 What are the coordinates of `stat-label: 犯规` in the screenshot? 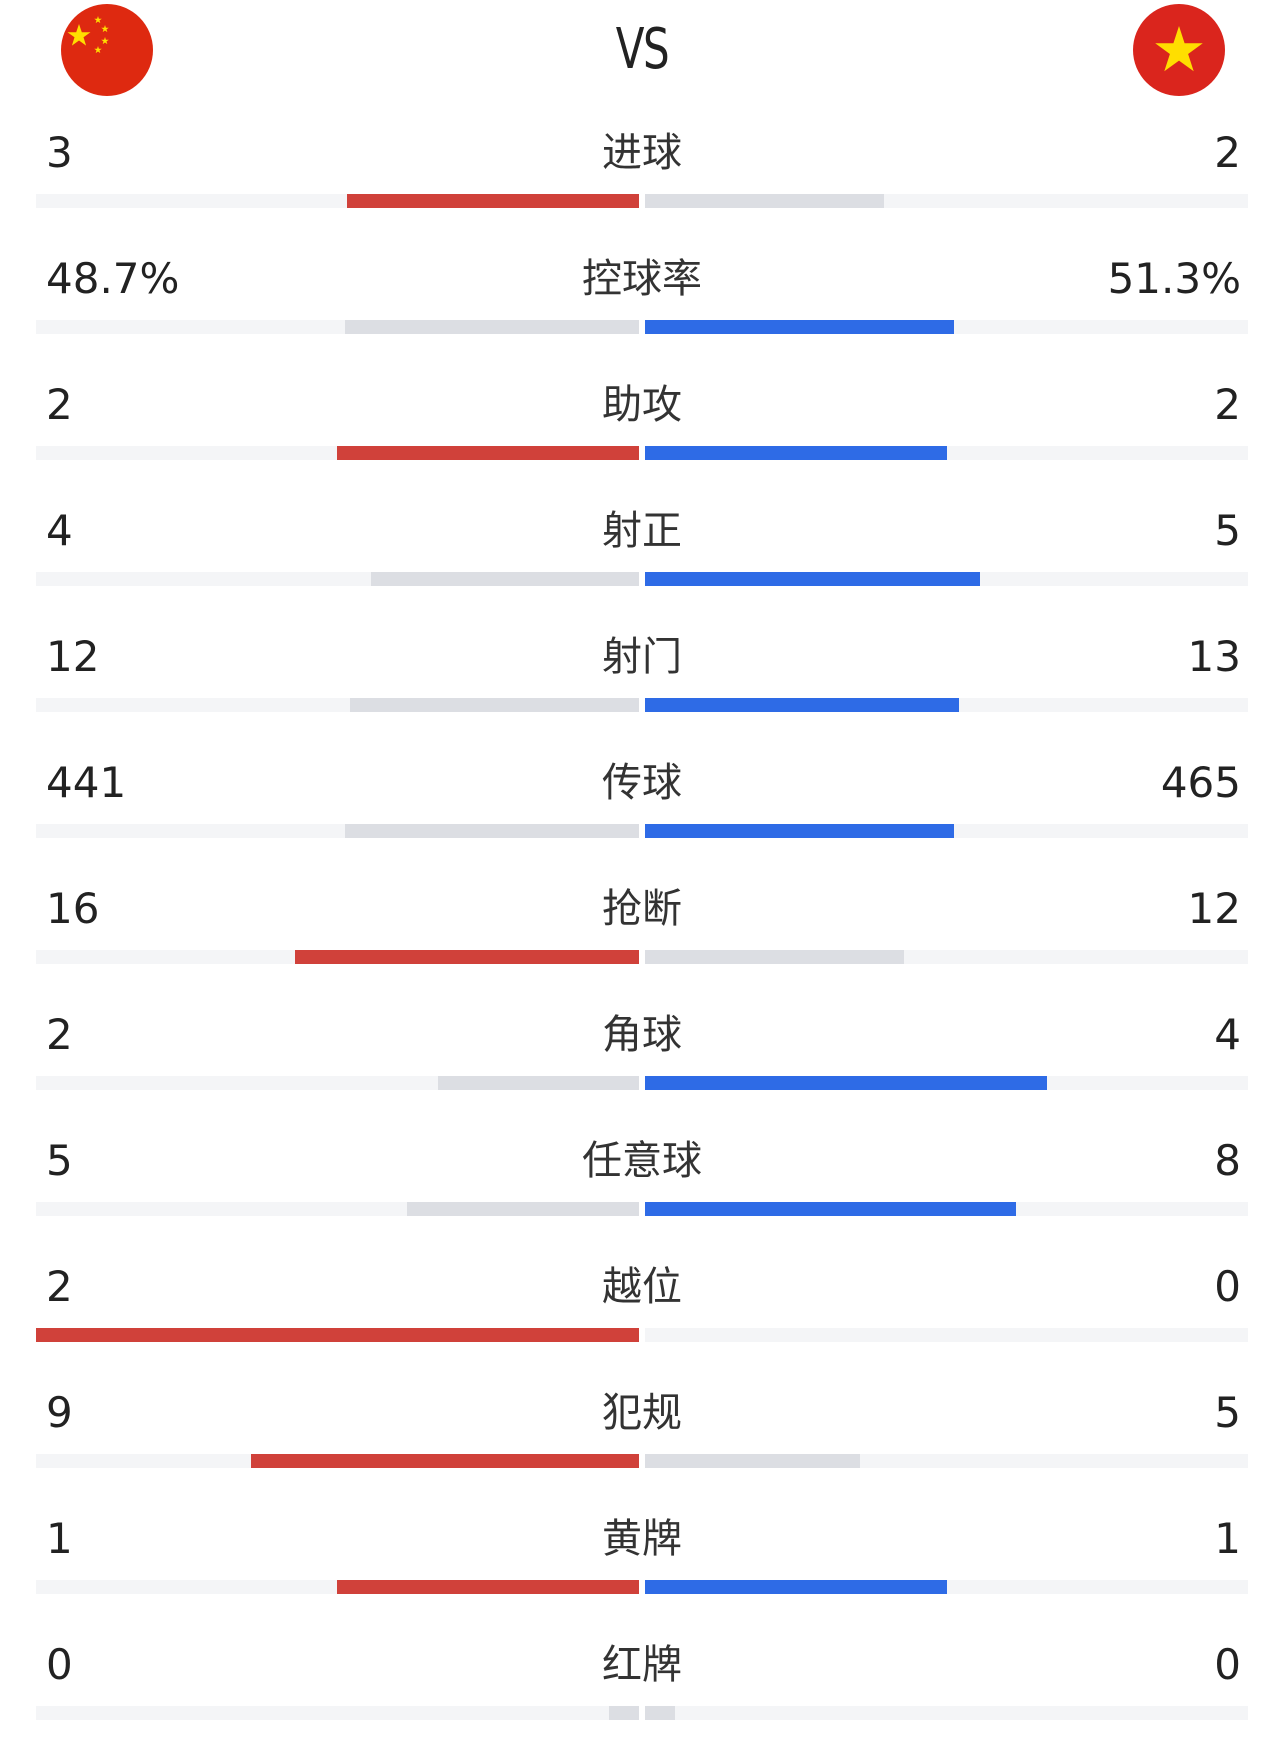 It's located at (642, 1413).